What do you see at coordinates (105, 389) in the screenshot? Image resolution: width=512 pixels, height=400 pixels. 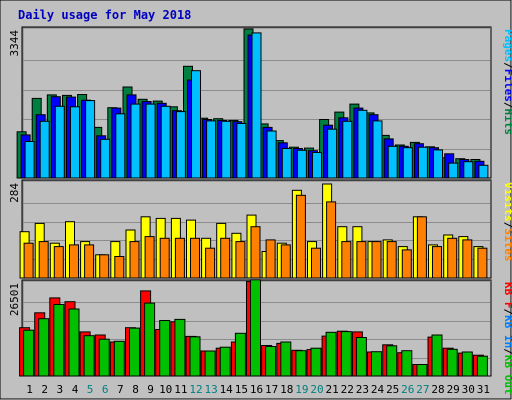 I see `x-tick-label: 6` at bounding box center [105, 389].